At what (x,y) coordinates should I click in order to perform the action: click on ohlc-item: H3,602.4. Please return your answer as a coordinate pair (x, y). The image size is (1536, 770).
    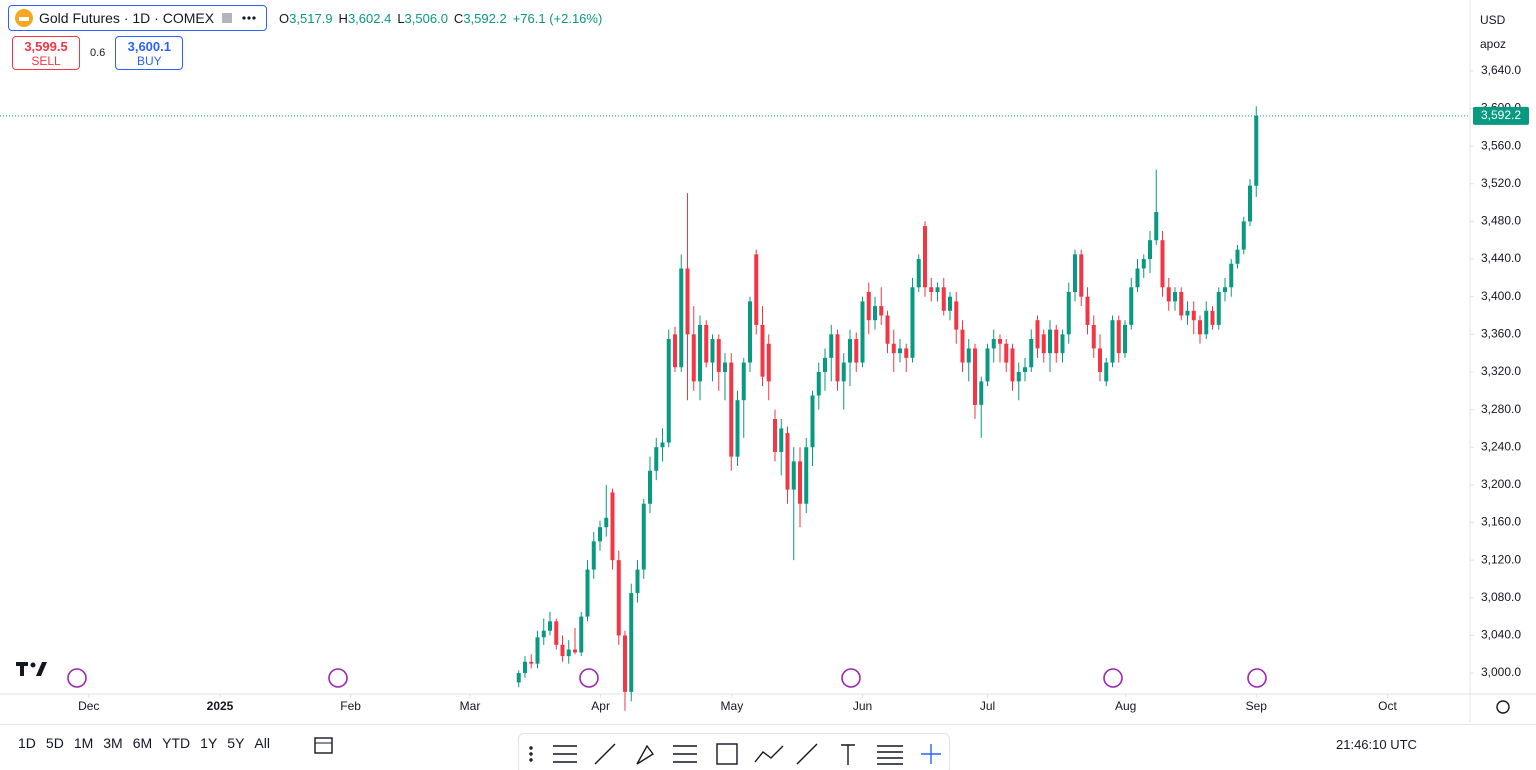
    Looking at the image, I should click on (365, 18).